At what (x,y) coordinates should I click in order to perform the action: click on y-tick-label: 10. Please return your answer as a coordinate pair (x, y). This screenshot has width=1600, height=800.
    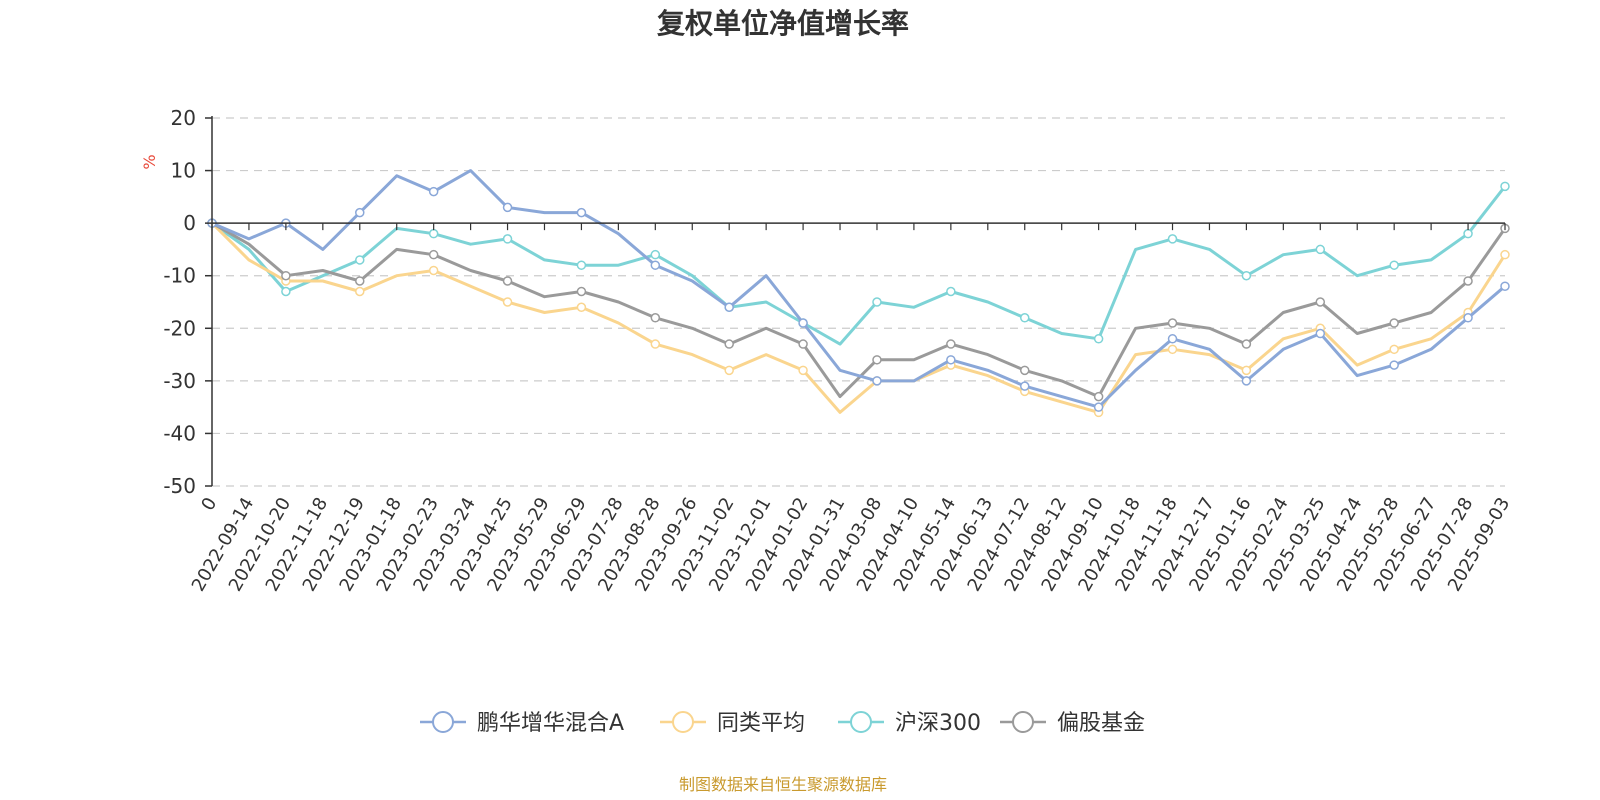
    Looking at the image, I should click on (183, 171).